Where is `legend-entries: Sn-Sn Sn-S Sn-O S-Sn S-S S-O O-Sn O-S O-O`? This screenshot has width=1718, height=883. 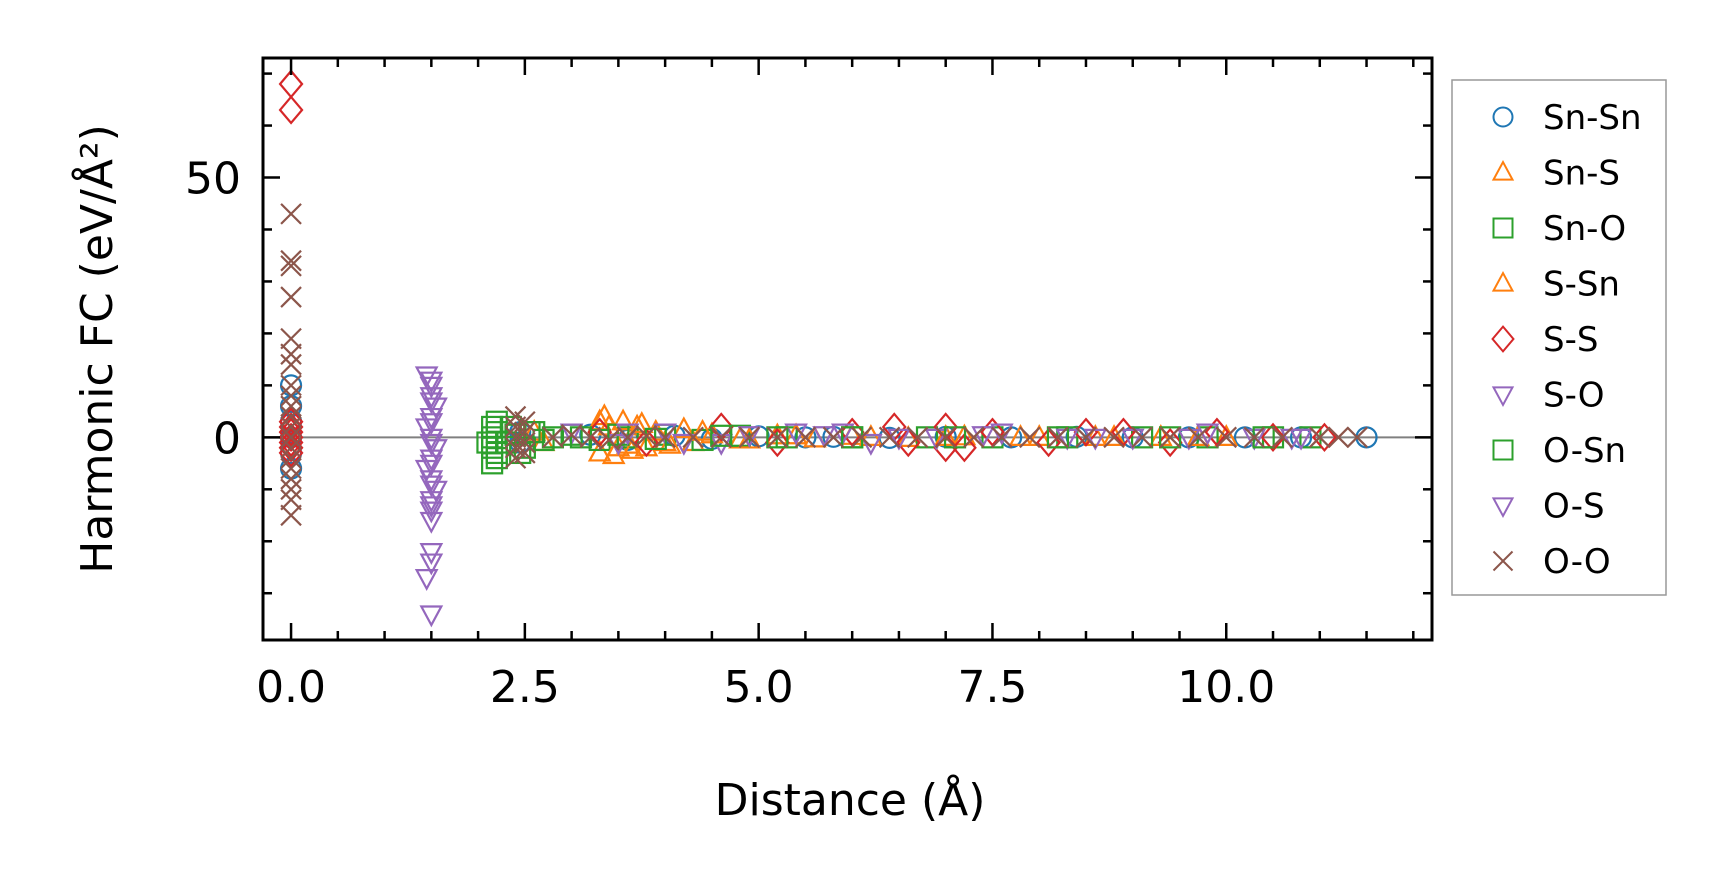 legend-entries: Sn-Sn Sn-S Sn-O S-Sn S-S S-O O-Sn O-S O-O is located at coordinates (1566, 340).